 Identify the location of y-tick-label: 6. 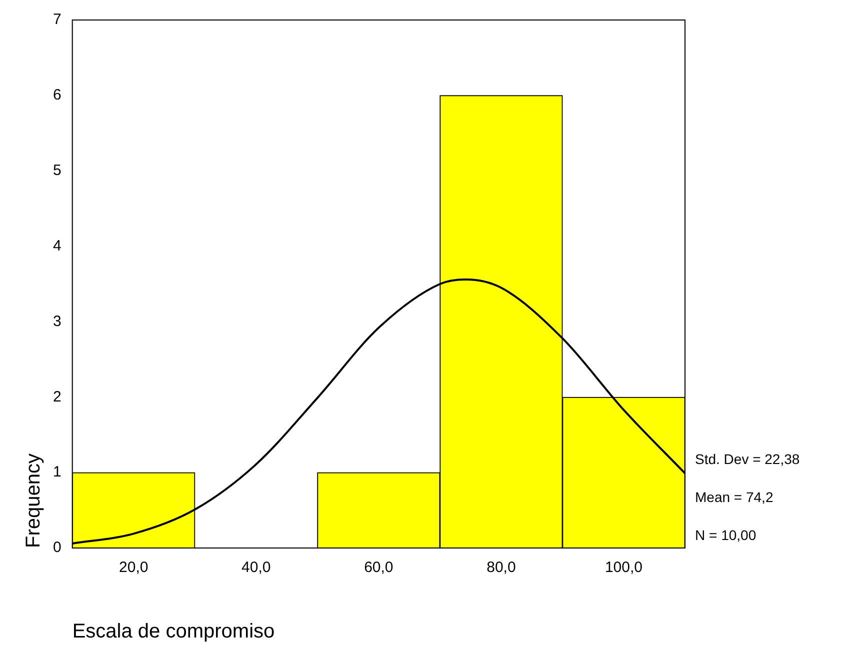
(57, 95).